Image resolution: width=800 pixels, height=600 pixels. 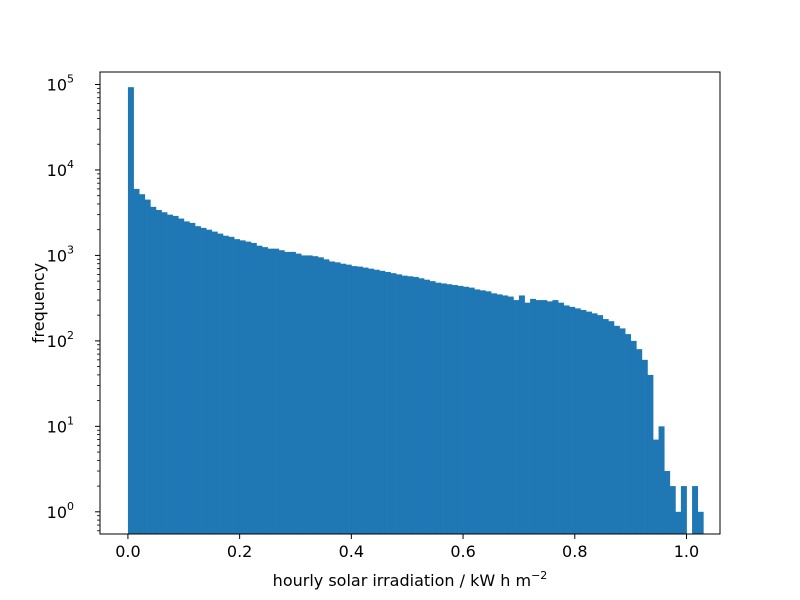 What do you see at coordinates (686, 551) in the screenshot?
I see `x-tick-label: 1.0` at bounding box center [686, 551].